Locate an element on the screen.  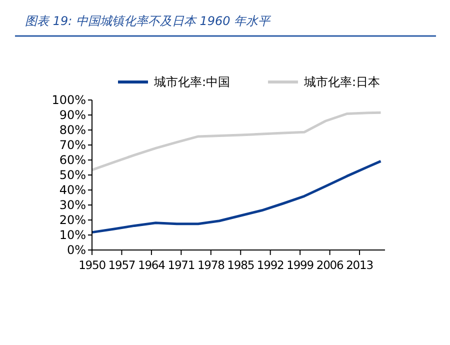
y-tick-label: 40% is located at coordinates (72, 190).